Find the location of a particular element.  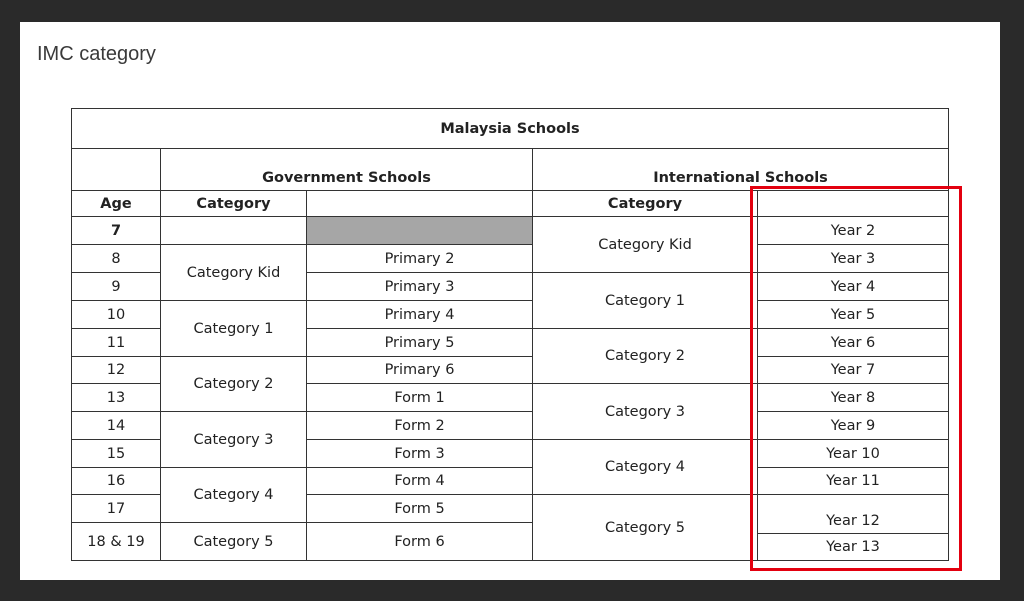

gov-category-header: Category is located at coordinates (233, 203).